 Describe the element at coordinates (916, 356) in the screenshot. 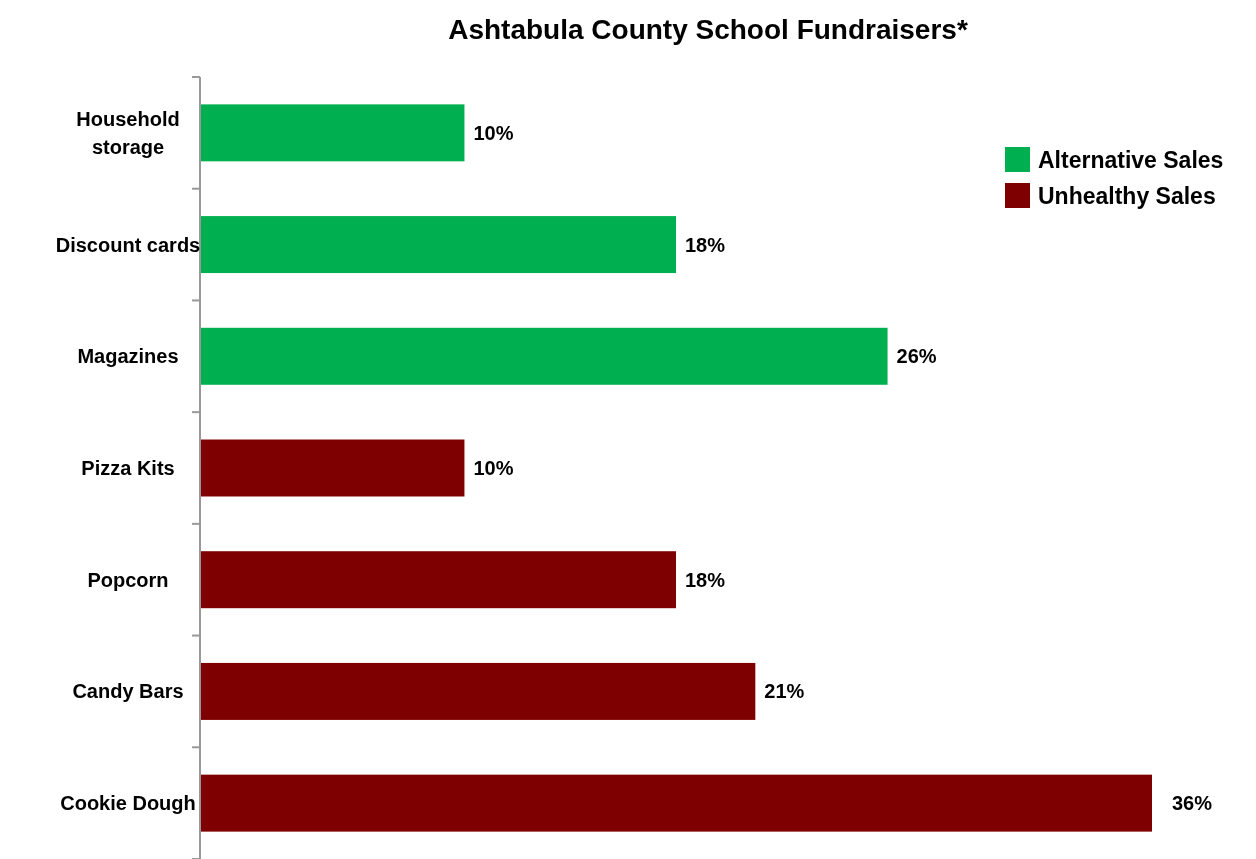

I see `data-label: 26%` at that location.